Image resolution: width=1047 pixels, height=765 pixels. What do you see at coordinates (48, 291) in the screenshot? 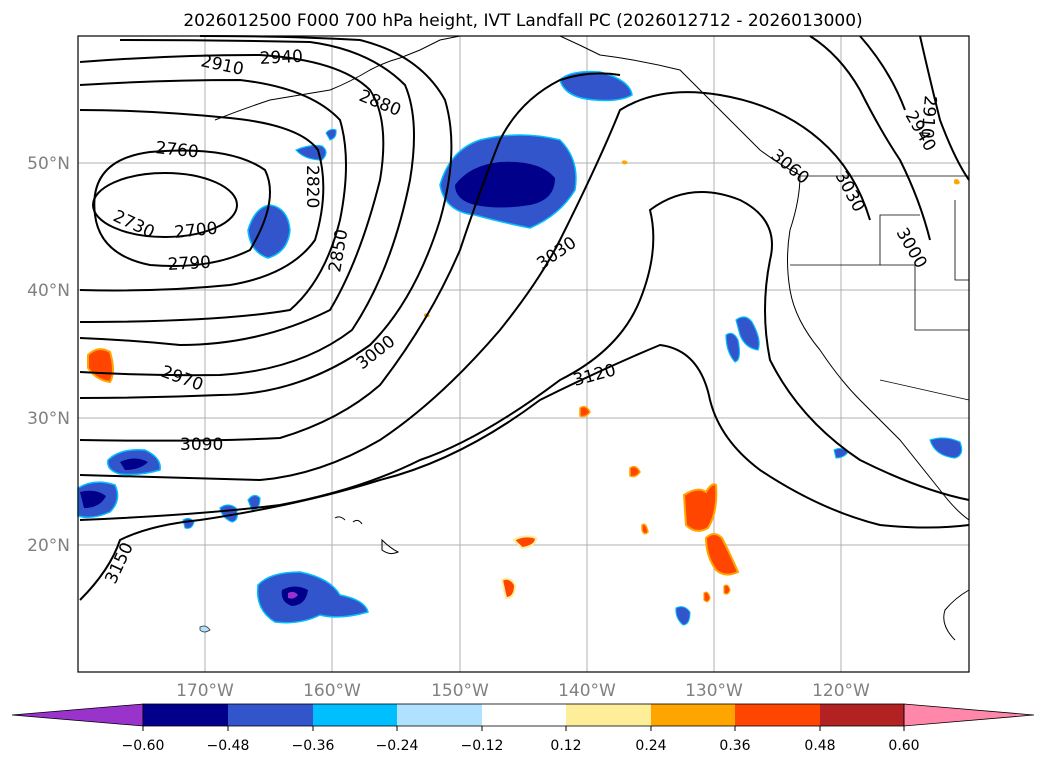
I see `lat-label: 40°N` at bounding box center [48, 291].